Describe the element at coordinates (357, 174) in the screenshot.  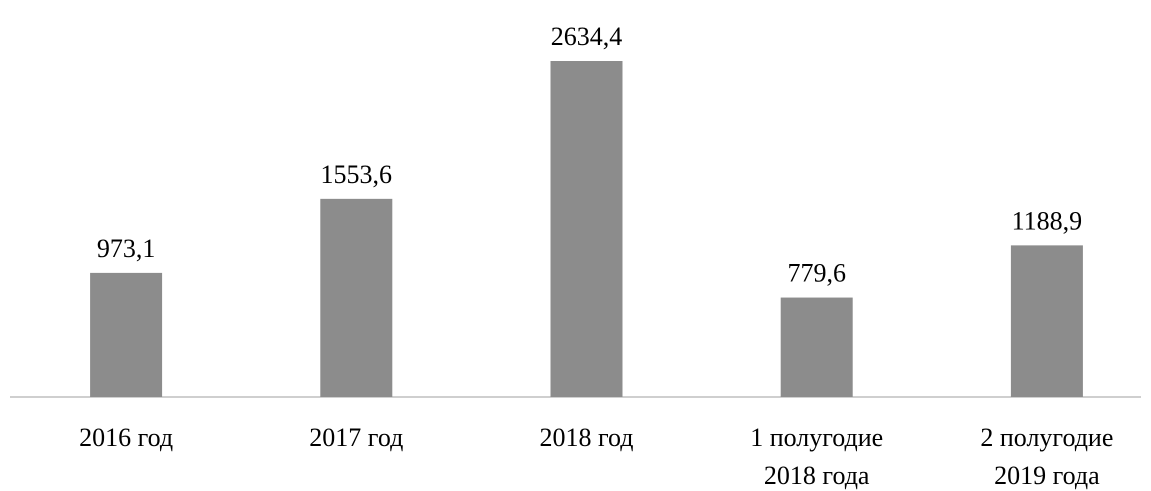
I see `value-label: 1553,6` at that location.